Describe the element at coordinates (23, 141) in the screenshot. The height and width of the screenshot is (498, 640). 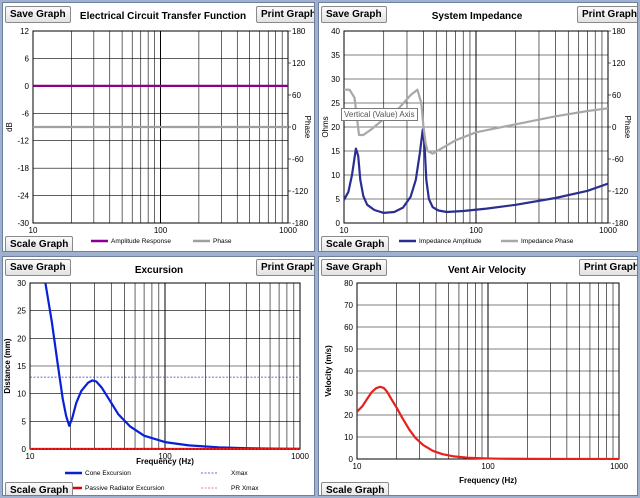
I see `y-tick-label: -12` at that location.